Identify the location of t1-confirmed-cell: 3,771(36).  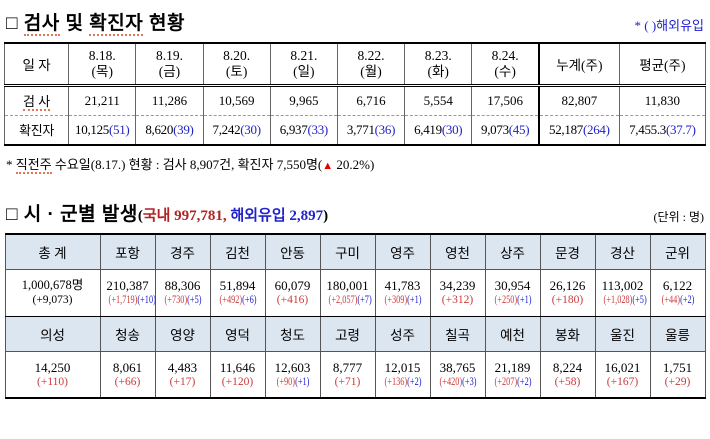
(371, 130).